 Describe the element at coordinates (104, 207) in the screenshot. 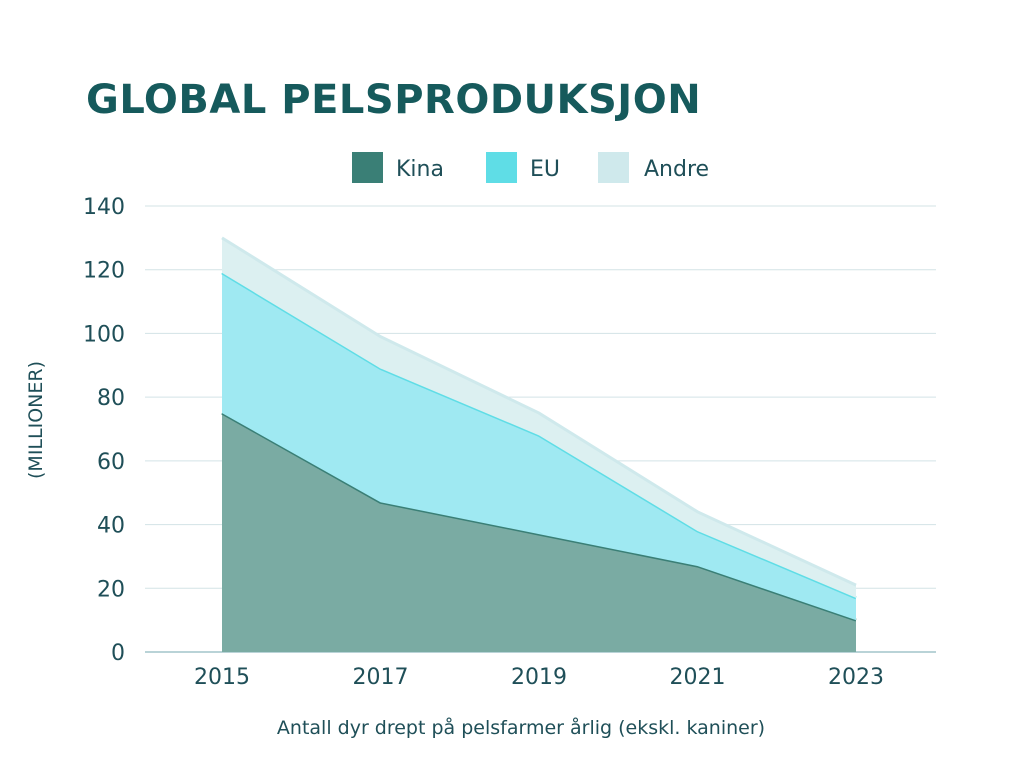

I see `y-tick-label: 140` at that location.